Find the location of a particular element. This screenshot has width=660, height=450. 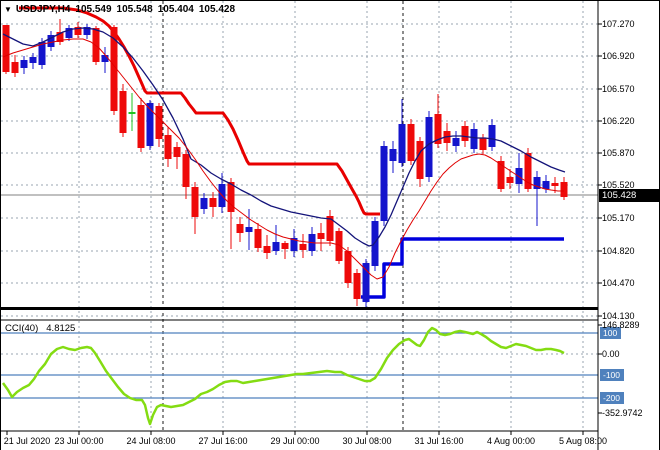

axis-time-label: 31 Jul 16:00 is located at coordinates (439, 441).